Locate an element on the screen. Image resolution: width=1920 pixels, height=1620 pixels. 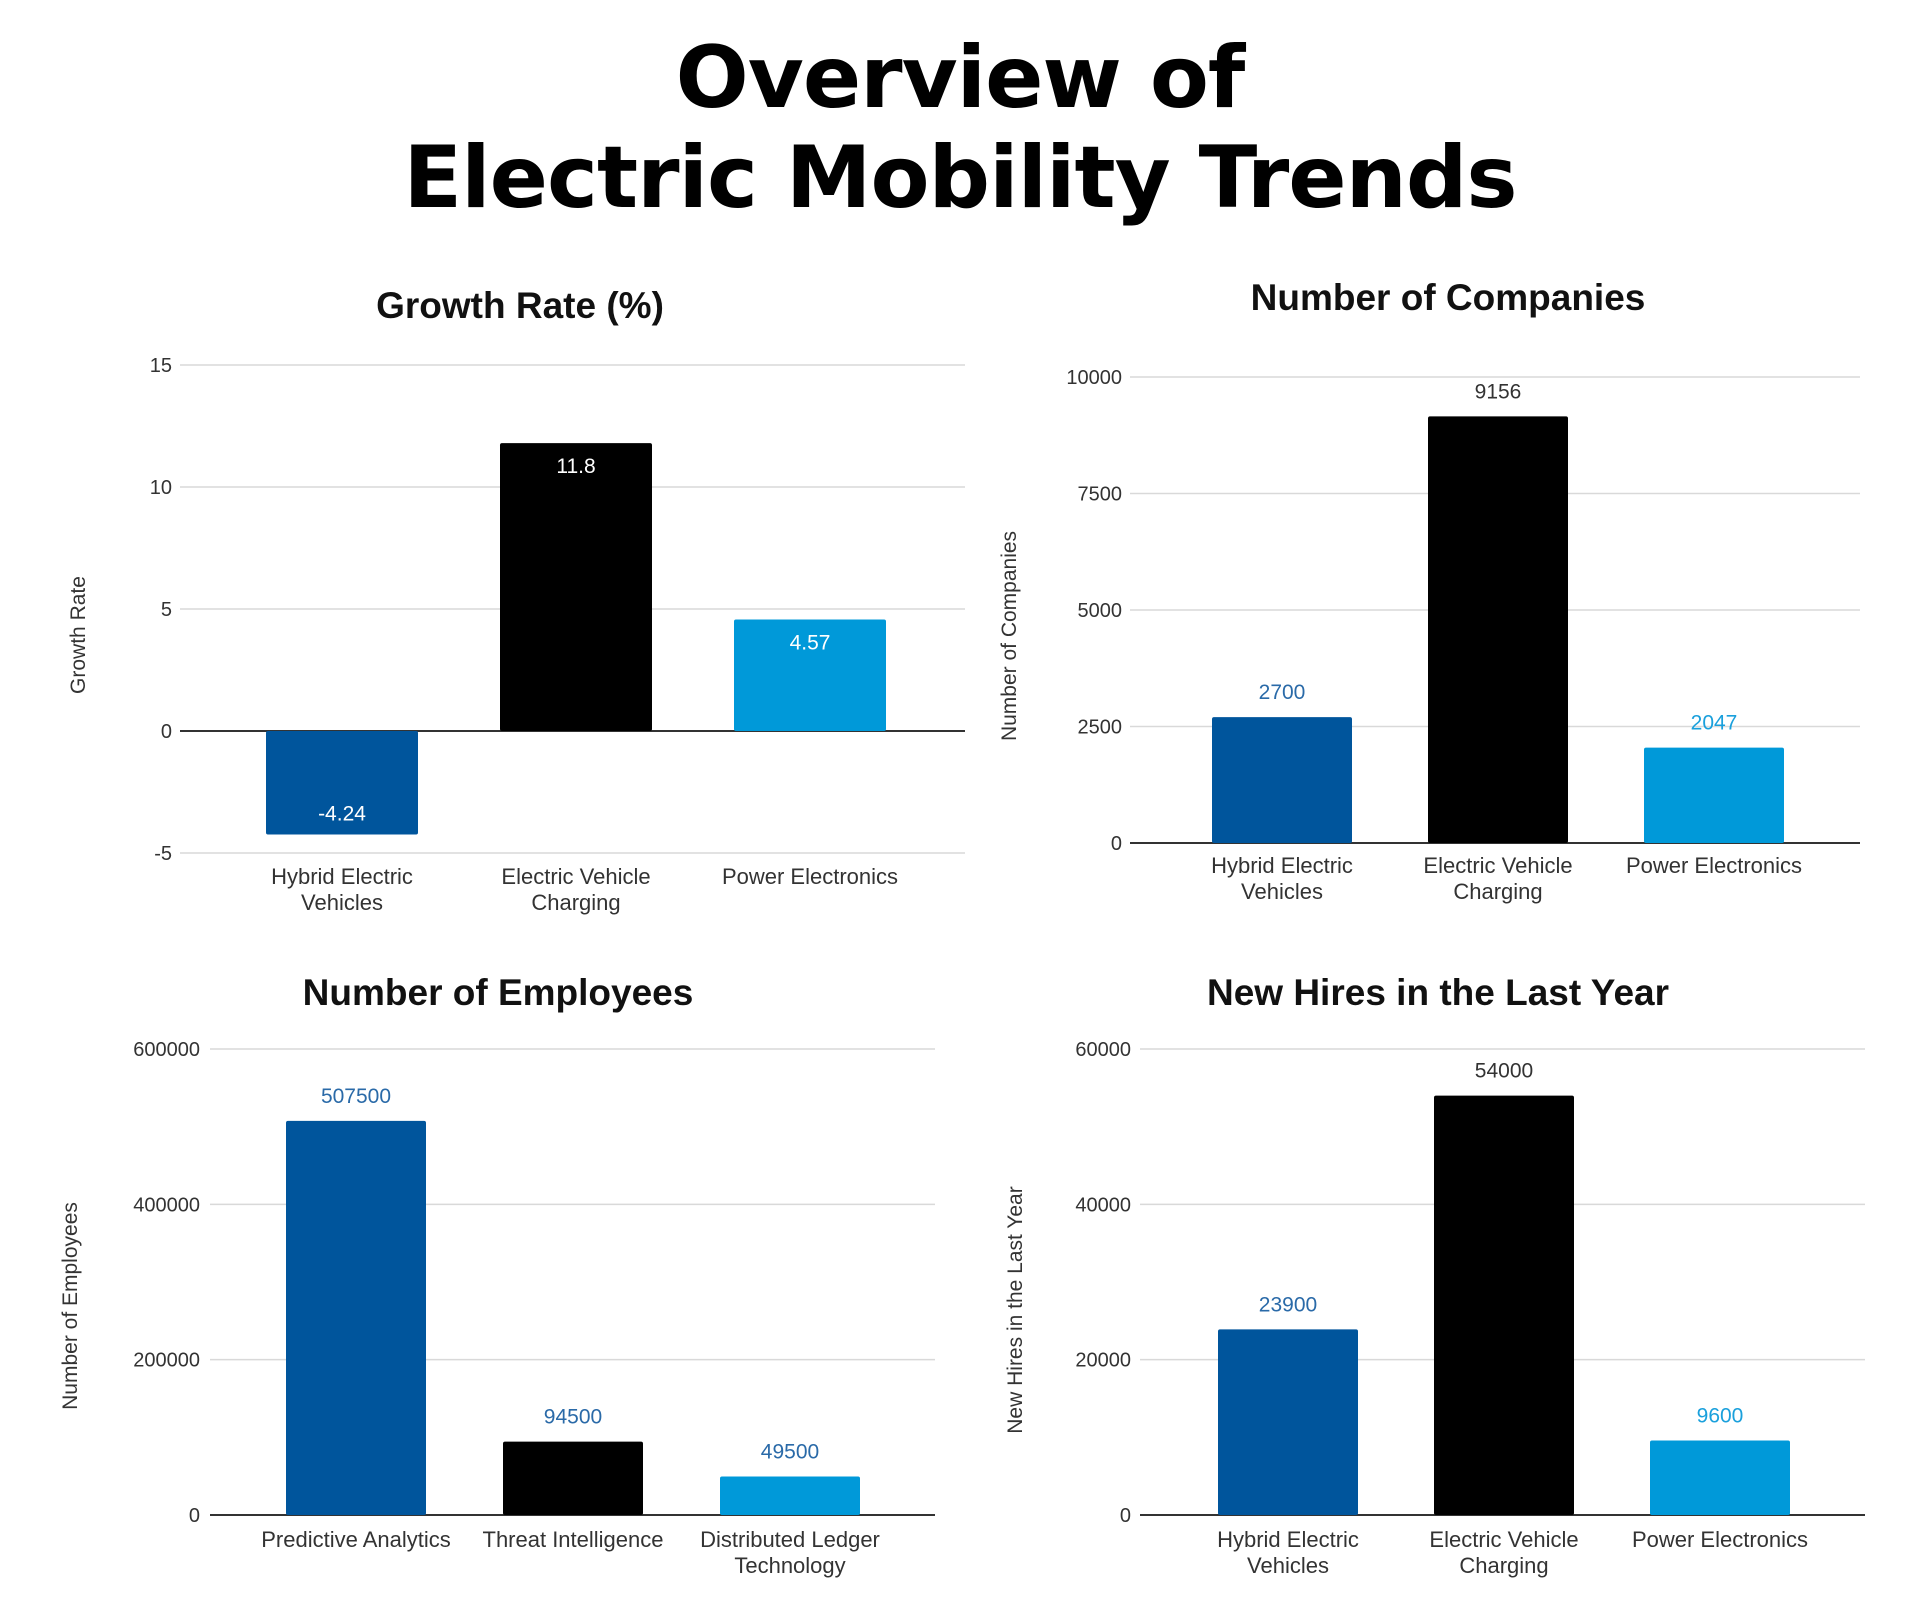
chart-3-y-tick-label: 400000 is located at coordinates (166, 1205).